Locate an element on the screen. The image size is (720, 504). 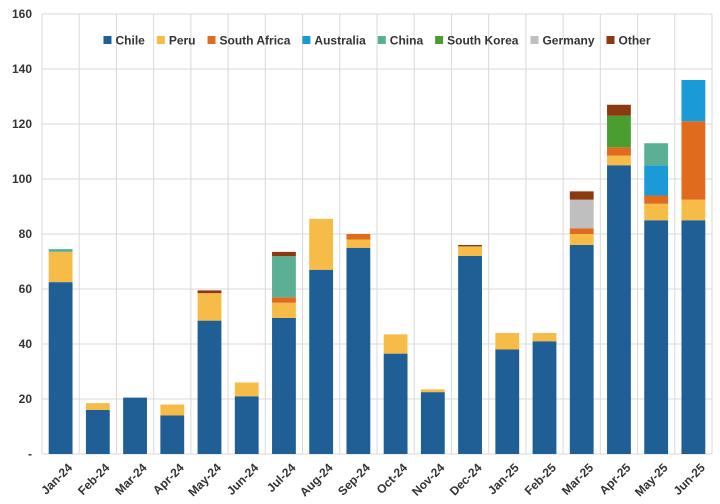
x-tick-label: Nov-24 is located at coordinates (428, 479).